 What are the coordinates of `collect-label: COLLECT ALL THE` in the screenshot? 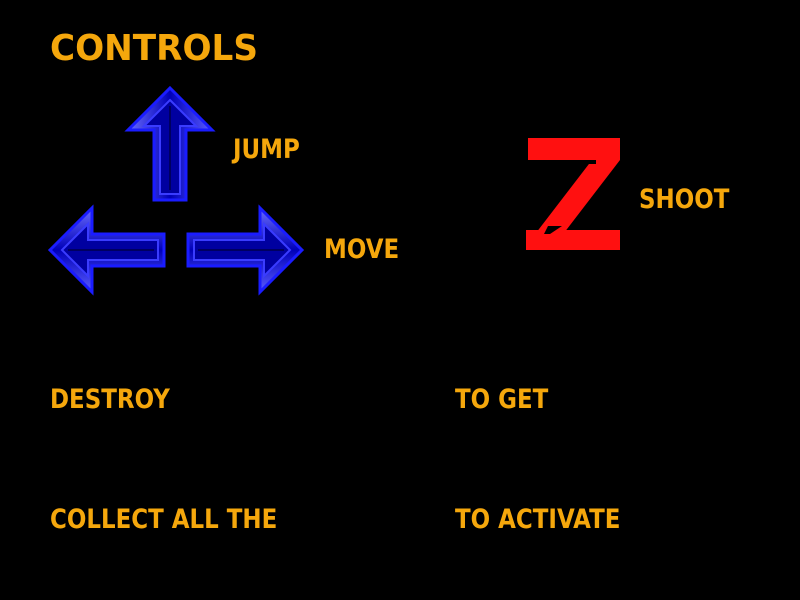 It's located at (164, 519).